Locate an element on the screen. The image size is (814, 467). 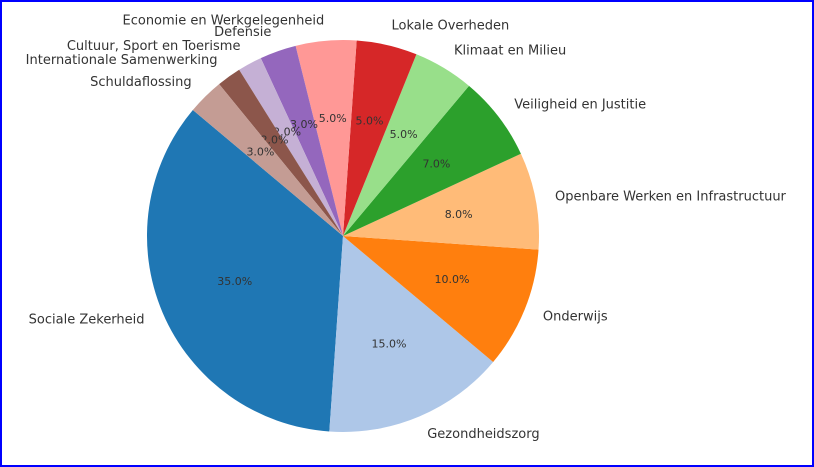
pct-label-lokale-overheden: 5.0% is located at coordinates (369, 120).